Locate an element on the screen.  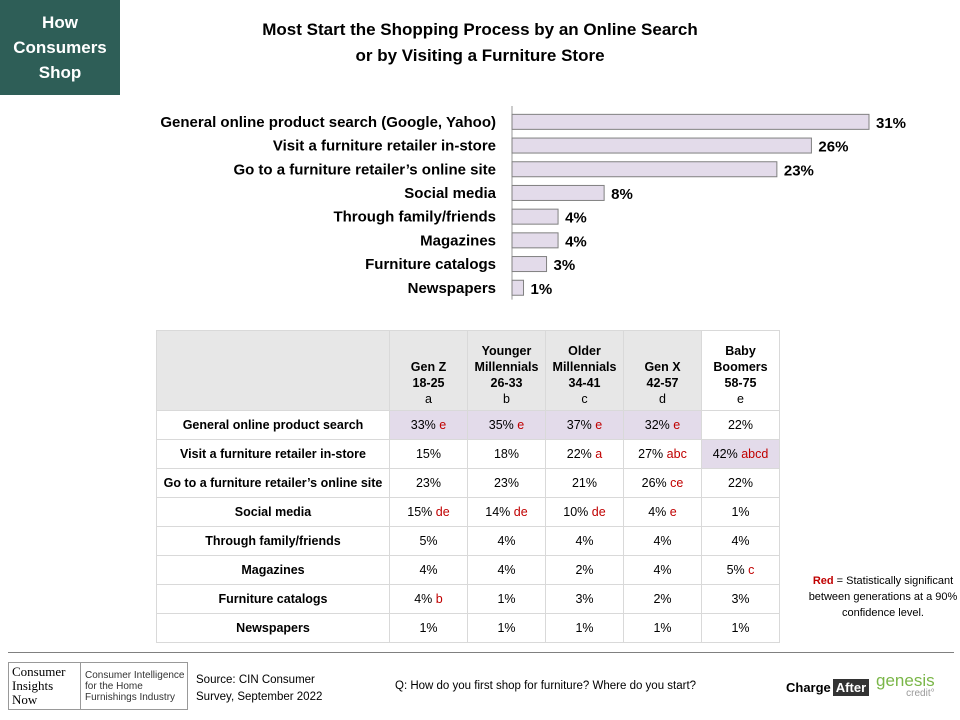
badge-line: Consumers is located at coordinates (60, 47).